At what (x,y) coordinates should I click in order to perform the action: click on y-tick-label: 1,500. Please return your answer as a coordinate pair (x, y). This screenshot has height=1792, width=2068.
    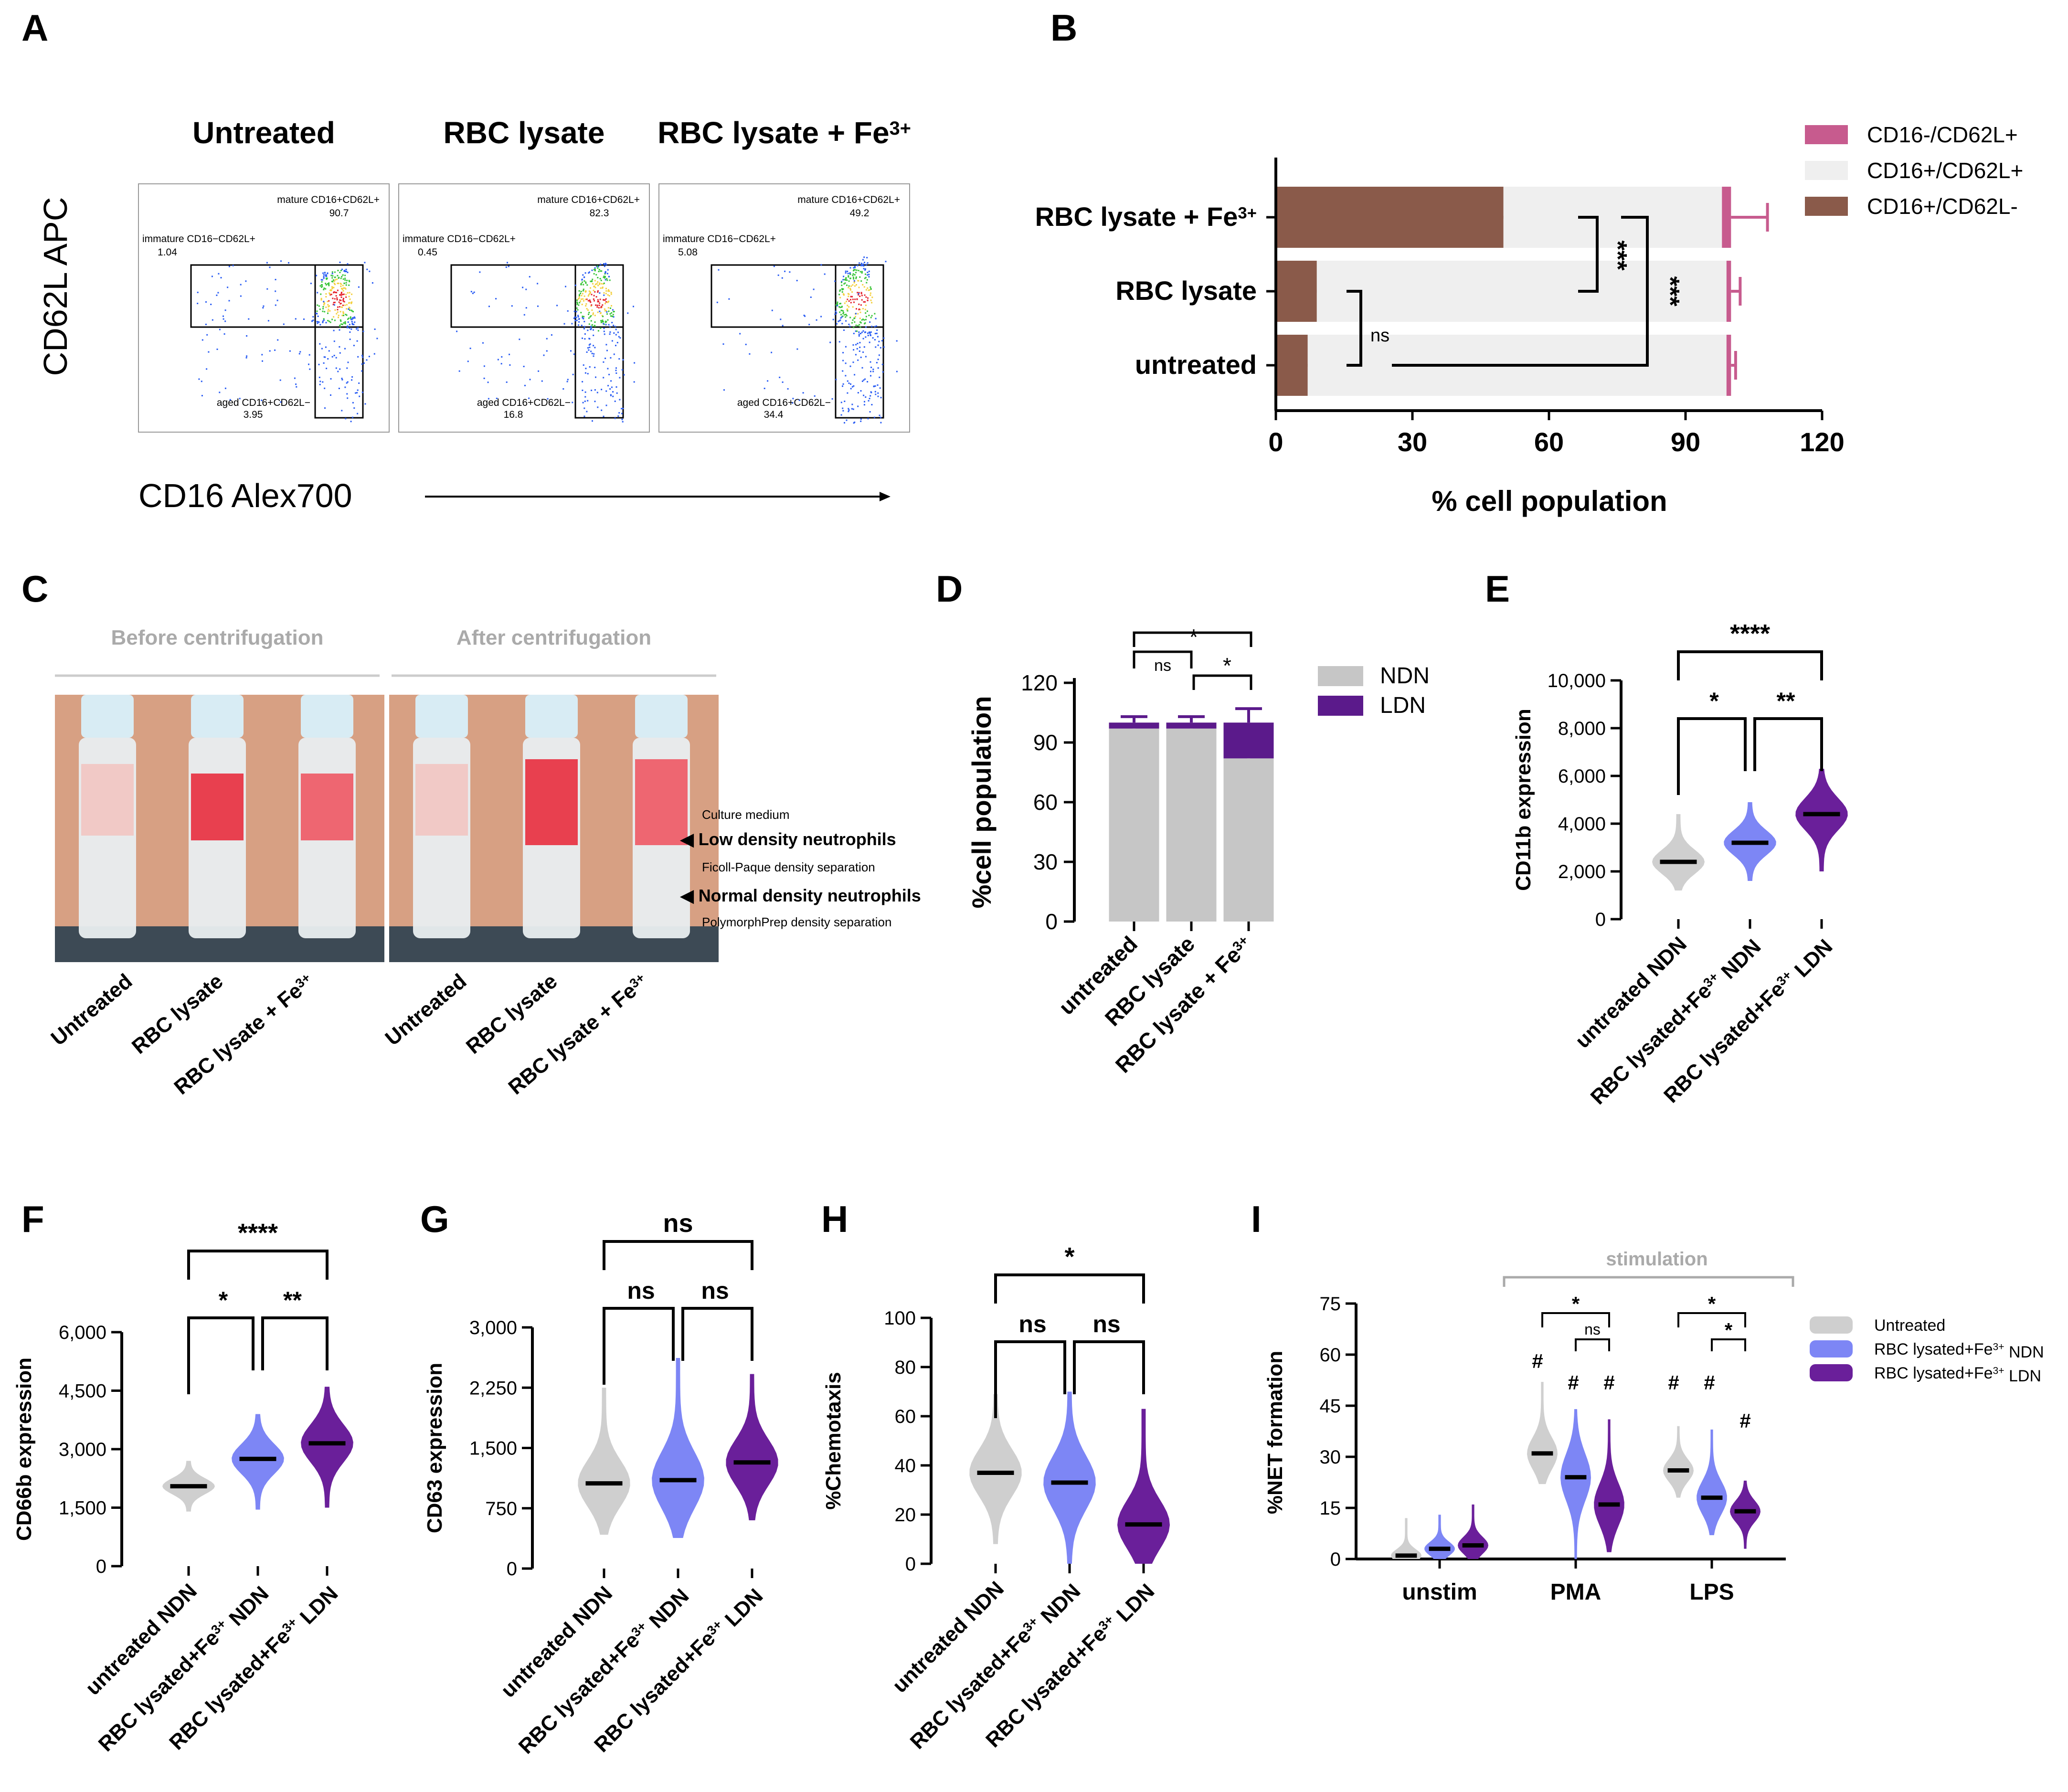
    Looking at the image, I should click on (493, 1448).